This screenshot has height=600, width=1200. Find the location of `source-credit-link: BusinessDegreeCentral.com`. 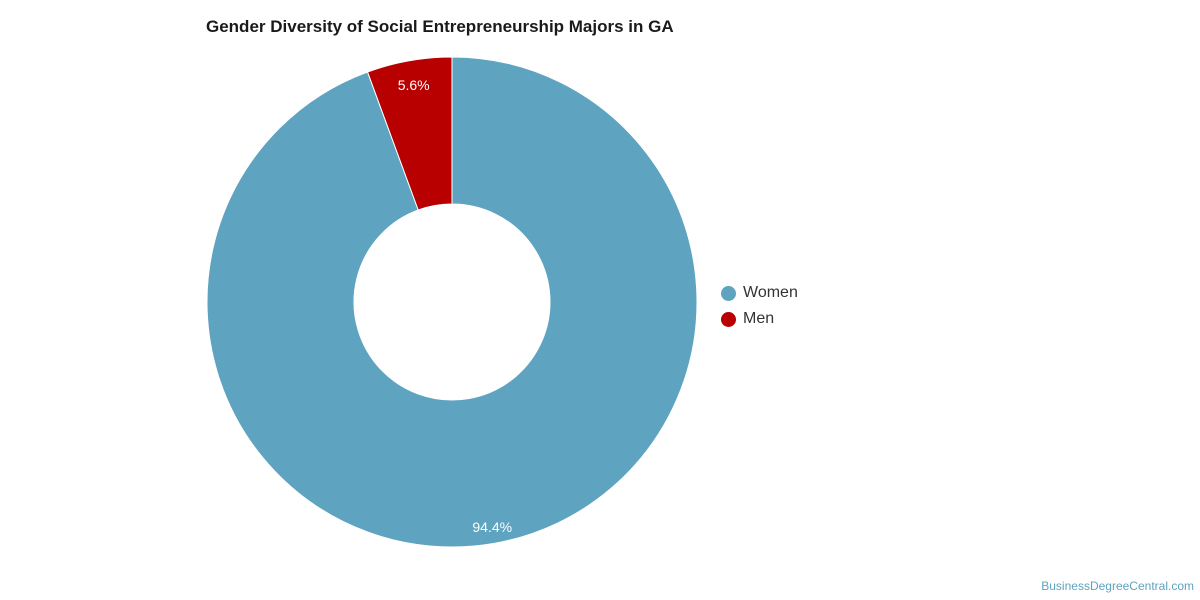

source-credit-link: BusinessDegreeCentral.com is located at coordinates (1117, 586).